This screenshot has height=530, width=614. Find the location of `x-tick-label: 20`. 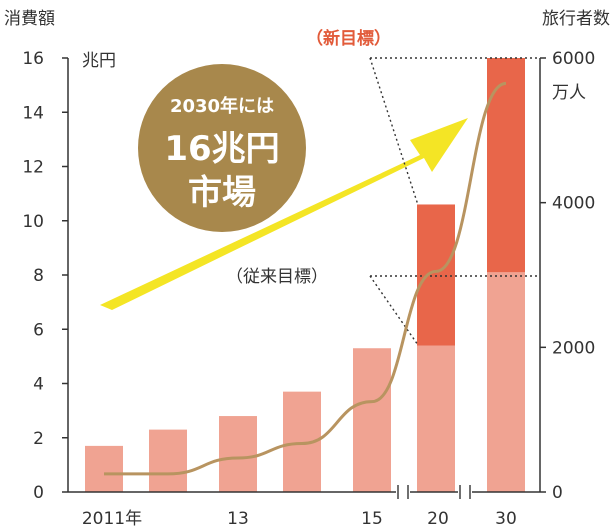

x-tick-label: 20 is located at coordinates (438, 519).